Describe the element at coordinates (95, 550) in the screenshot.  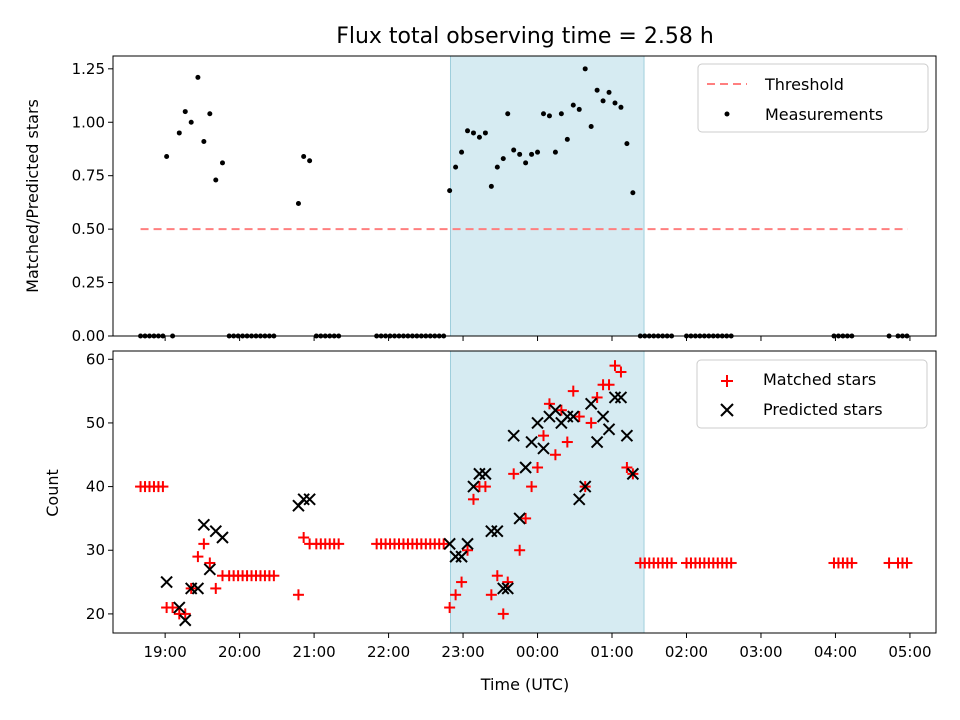
I see `bottom-y-tick-label: 30` at that location.